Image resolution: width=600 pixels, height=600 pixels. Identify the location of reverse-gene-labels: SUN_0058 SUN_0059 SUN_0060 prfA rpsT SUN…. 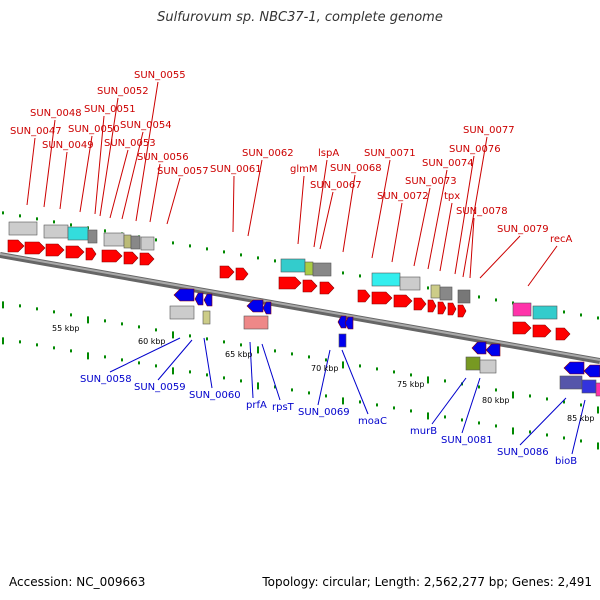
(328, 420).